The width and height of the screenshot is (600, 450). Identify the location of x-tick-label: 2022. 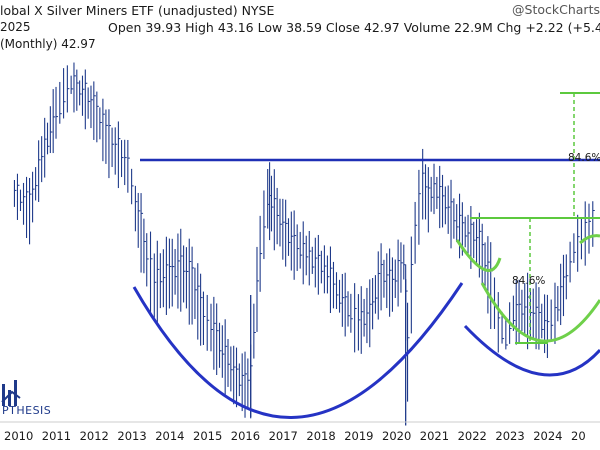
(472, 436).